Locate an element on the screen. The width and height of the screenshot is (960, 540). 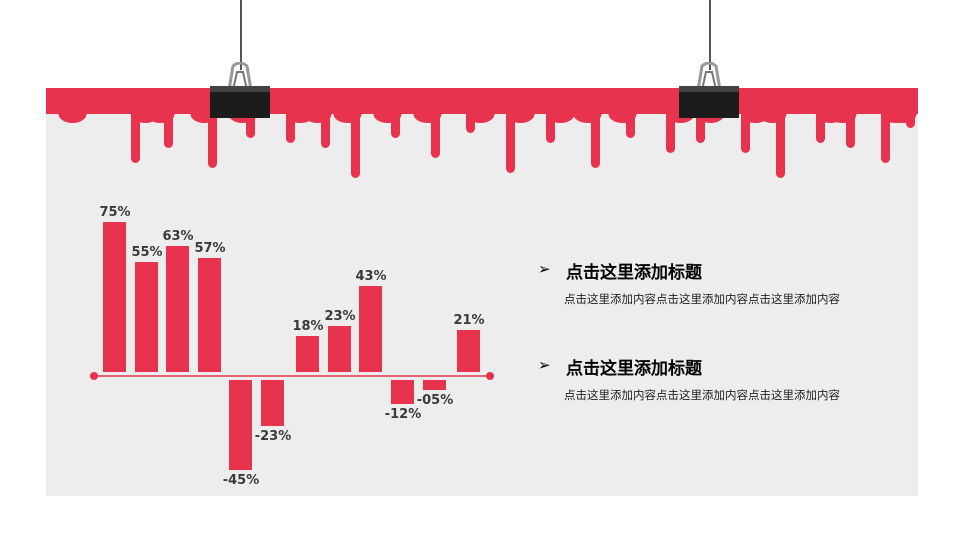
data-label: 23% is located at coordinates (339, 316).